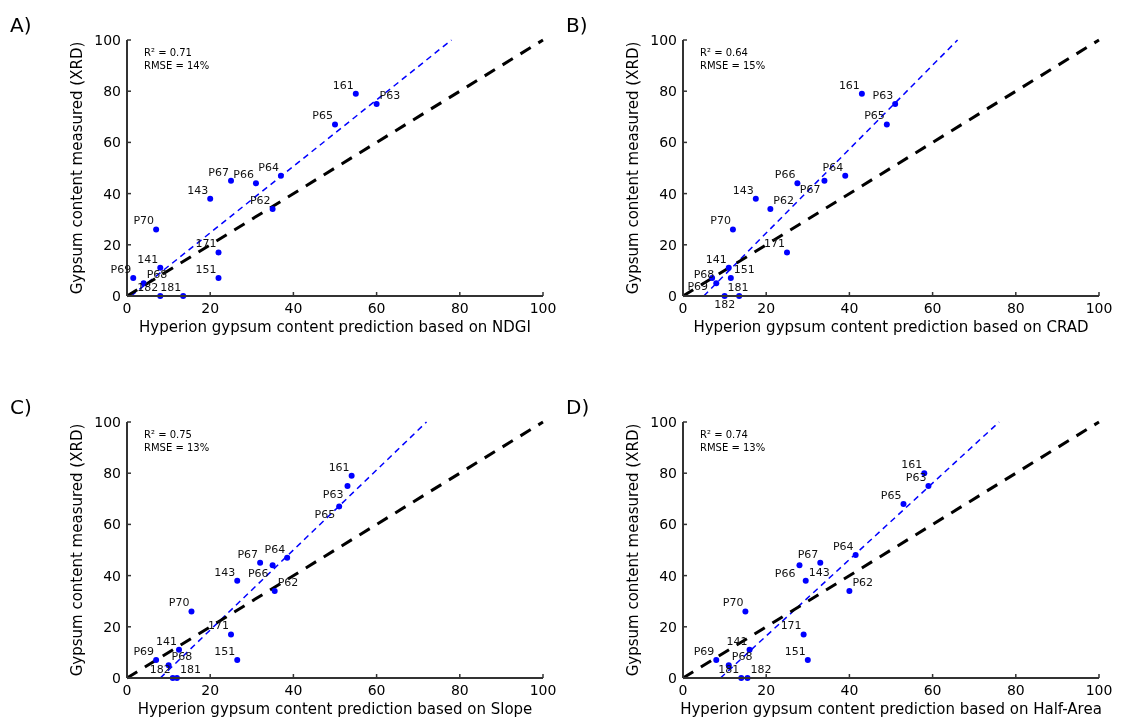 The image size is (1122, 727). What do you see at coordinates (21, 25) in the screenshot?
I see `chart-title: A)` at bounding box center [21, 25].